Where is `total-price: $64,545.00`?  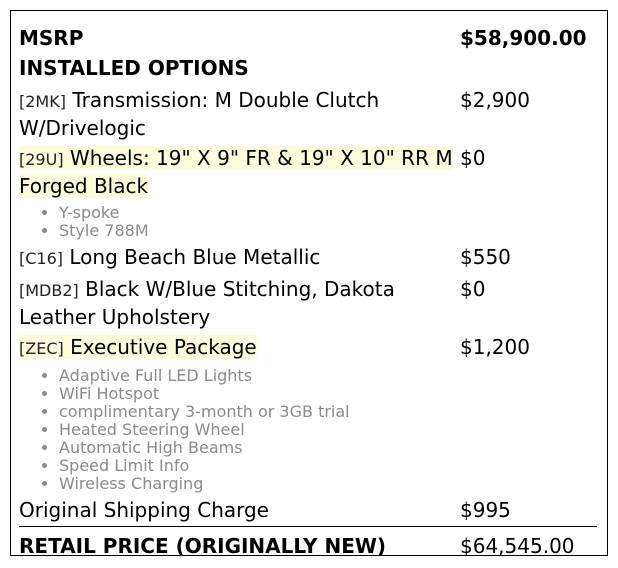
total-price: $64,545.00 is located at coordinates (517, 546).